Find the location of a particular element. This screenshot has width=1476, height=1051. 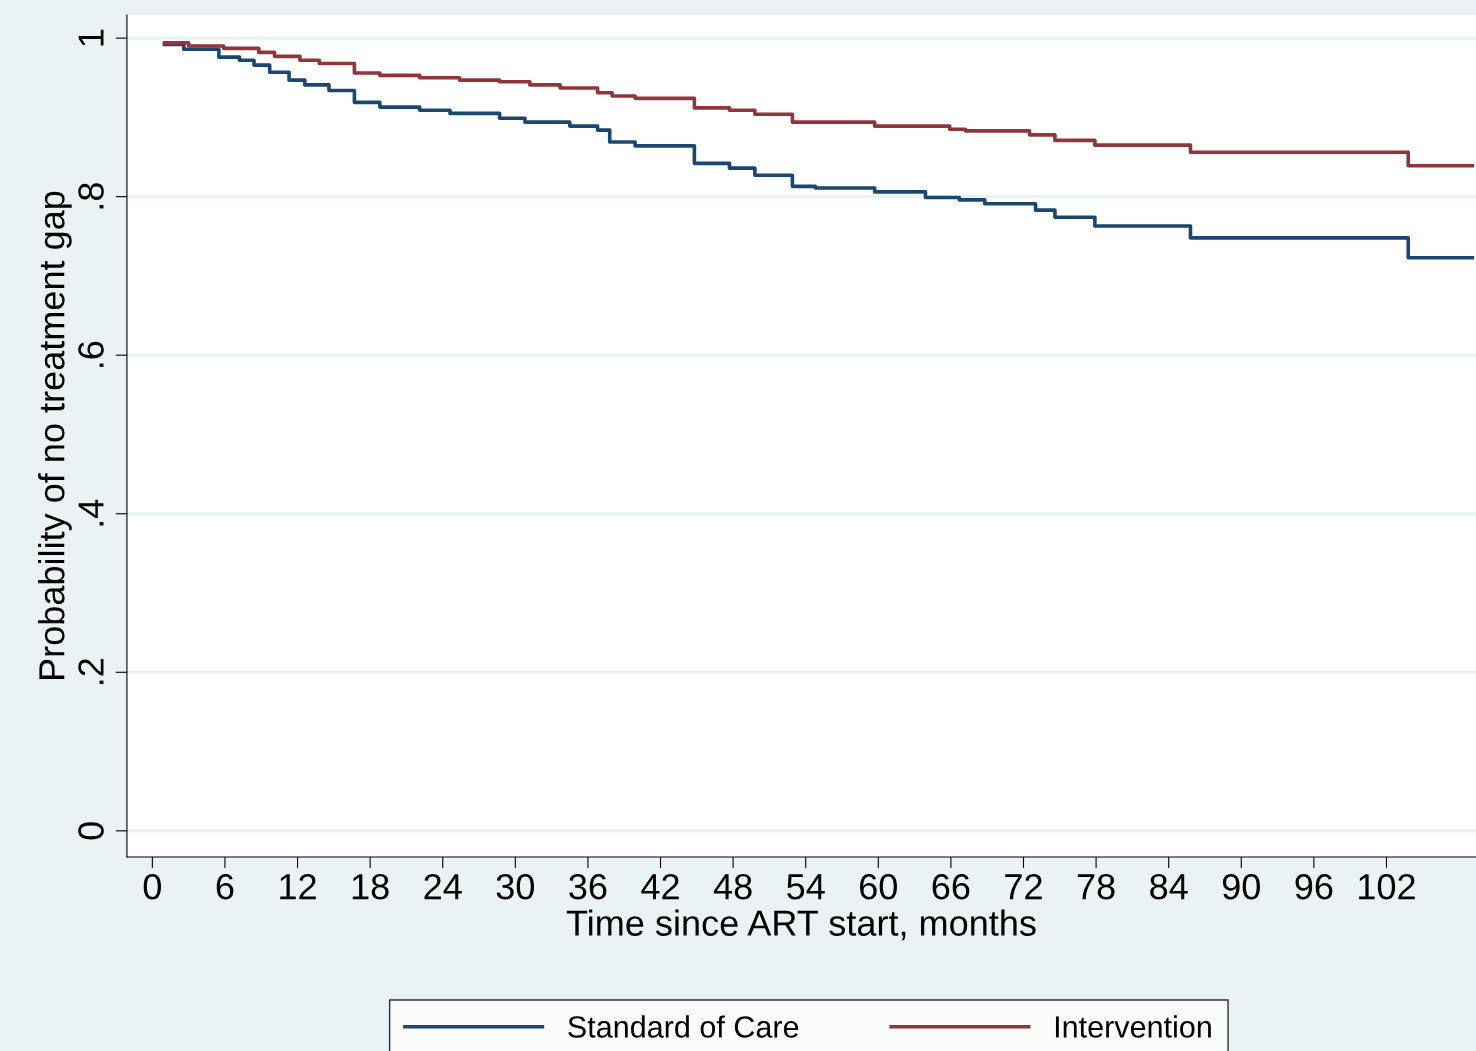

y-tick-label: .4 is located at coordinates (91, 512).